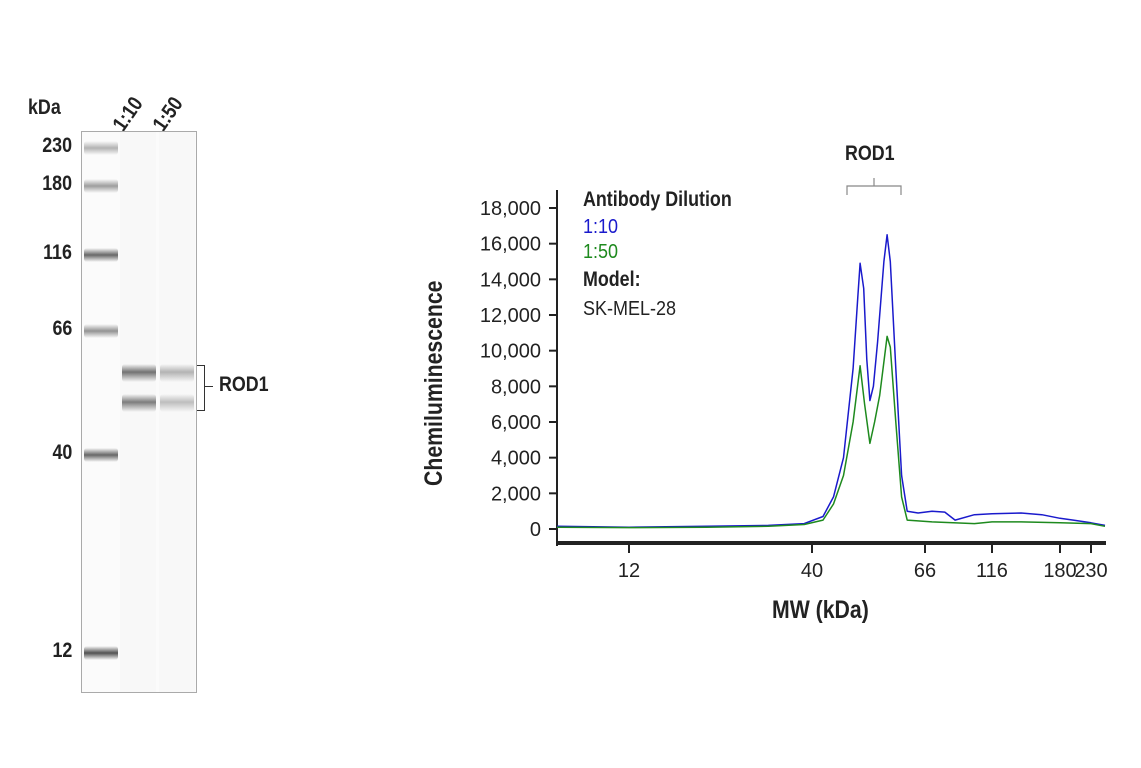 The width and height of the screenshot is (1141, 768). Describe the element at coordinates (1059, 571) in the screenshot. I see `x-tick-label: 180` at that location.